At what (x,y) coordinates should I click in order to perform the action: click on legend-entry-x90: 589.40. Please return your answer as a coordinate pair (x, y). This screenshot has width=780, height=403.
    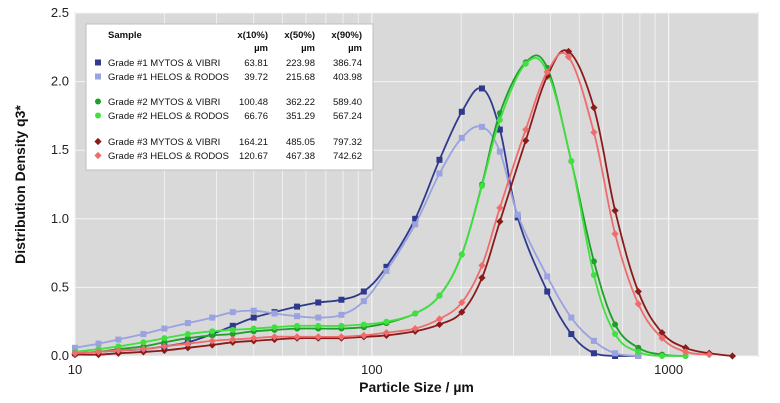
    Looking at the image, I should click on (347, 102).